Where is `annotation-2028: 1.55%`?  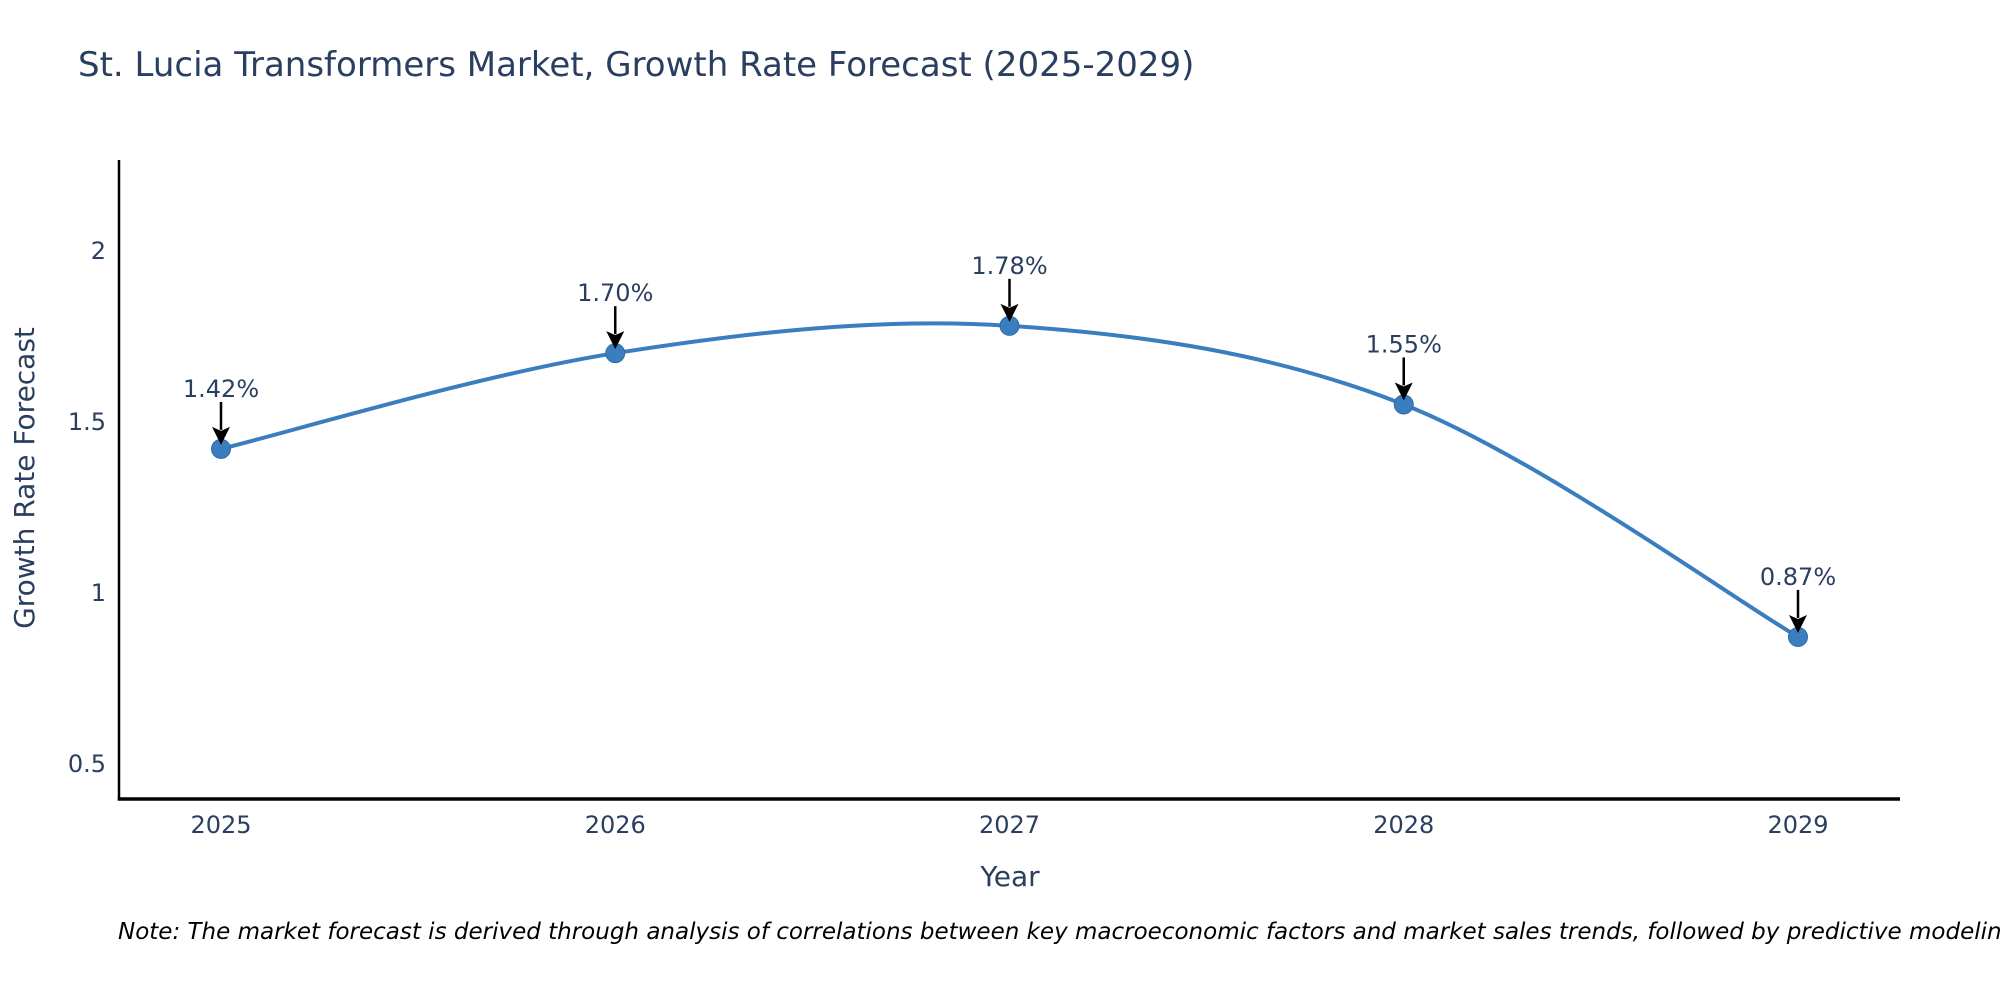
annotation-2028: 1.55% is located at coordinates (1404, 365).